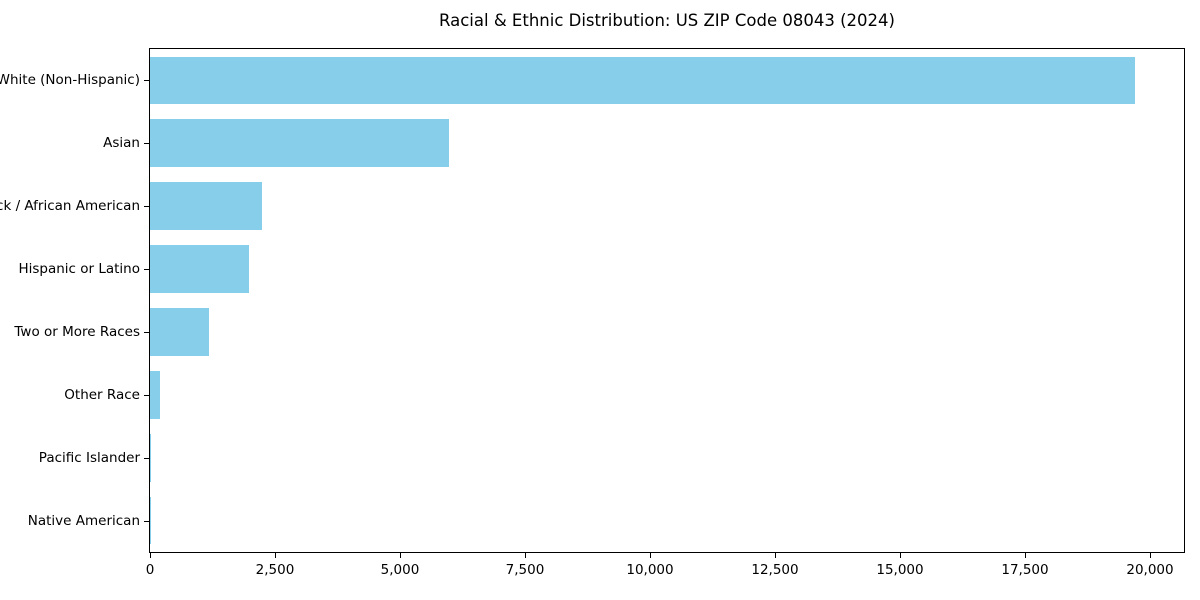 The width and height of the screenshot is (1200, 600). What do you see at coordinates (146, 332) in the screenshot?
I see `y-tick-two-or-more-races` at bounding box center [146, 332].